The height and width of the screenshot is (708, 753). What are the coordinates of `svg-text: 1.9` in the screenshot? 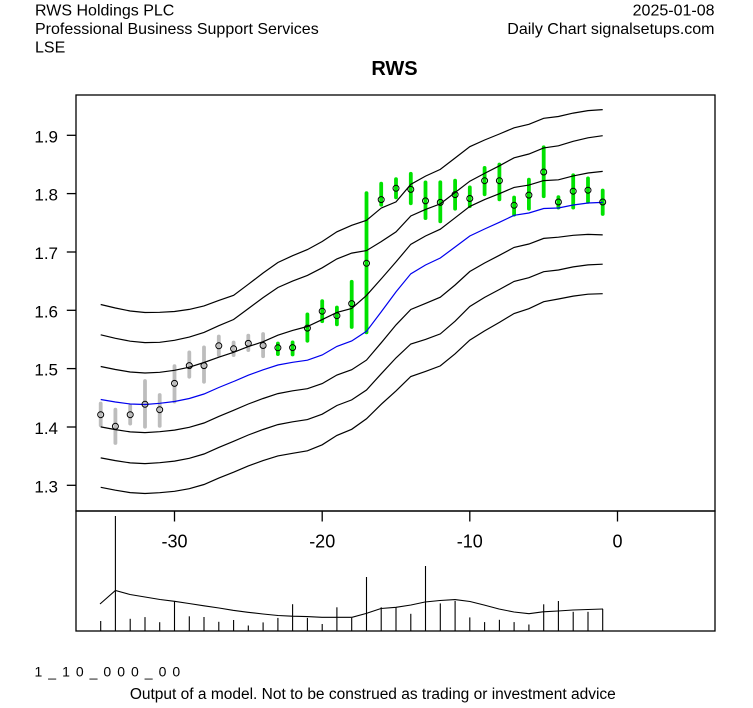 It's located at (46, 136).